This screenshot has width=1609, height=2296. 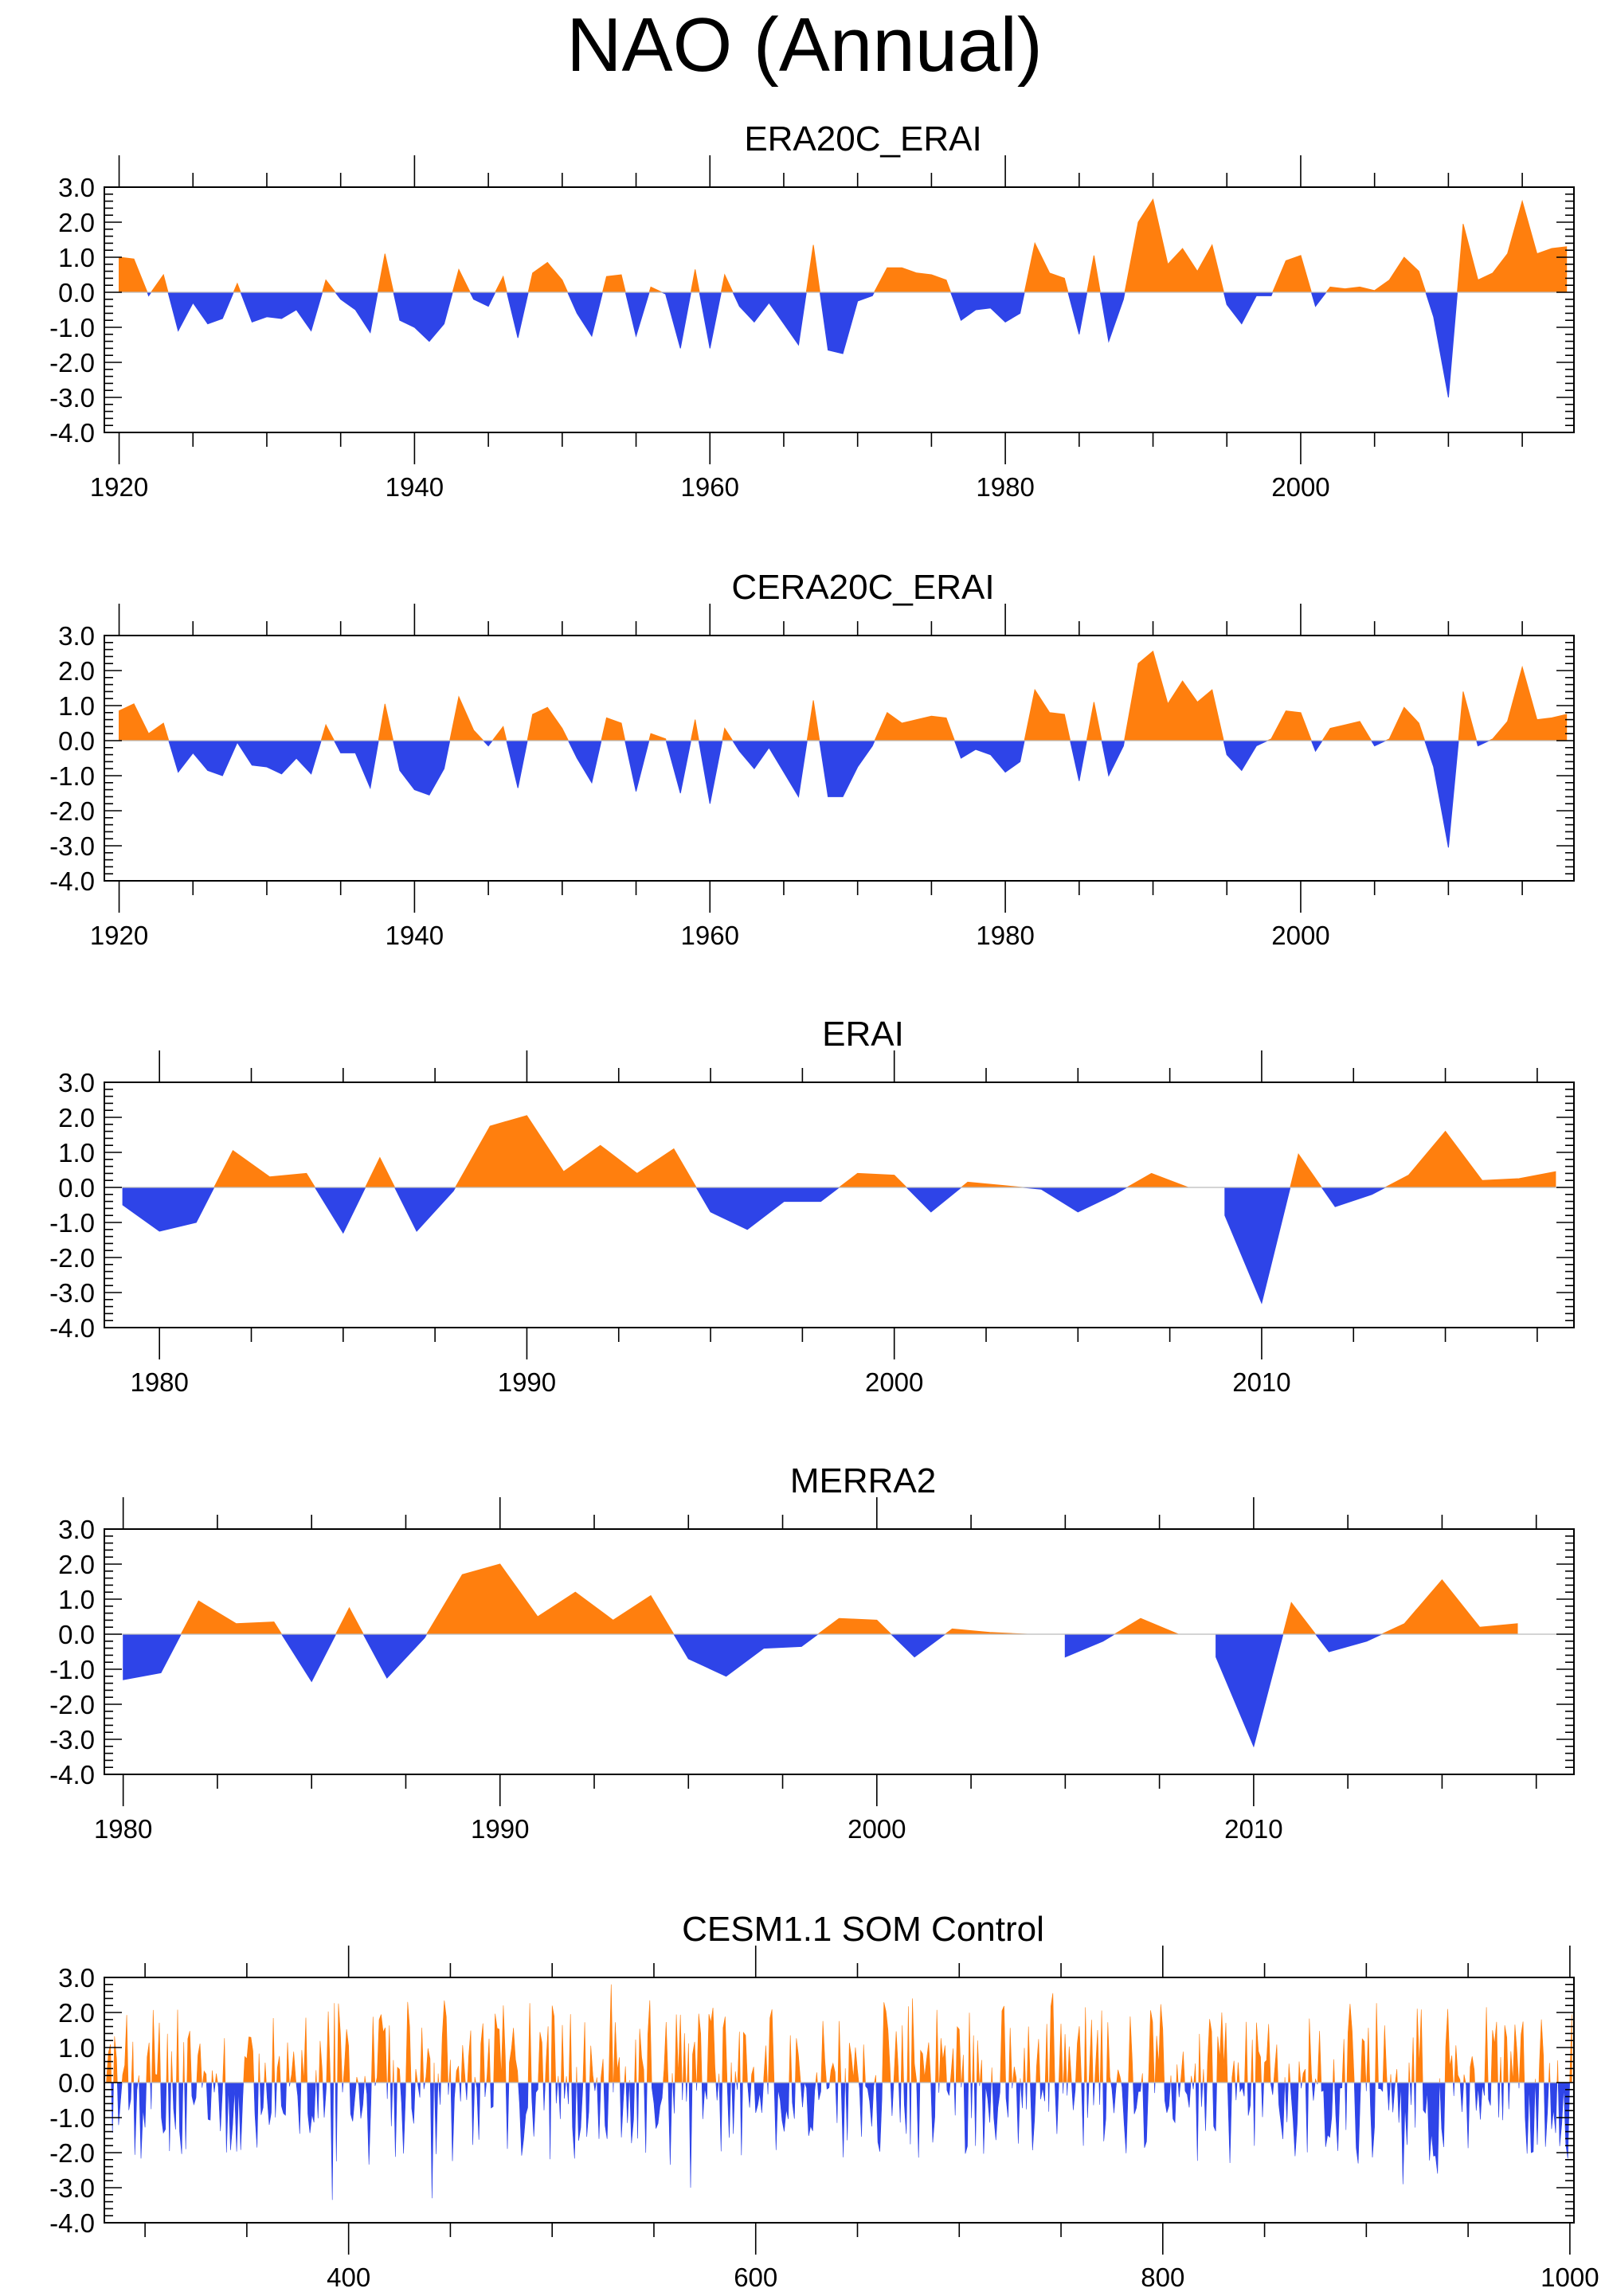 What do you see at coordinates (76, 1188) in the screenshot?
I see `y-tick-label: 0.0` at bounding box center [76, 1188].